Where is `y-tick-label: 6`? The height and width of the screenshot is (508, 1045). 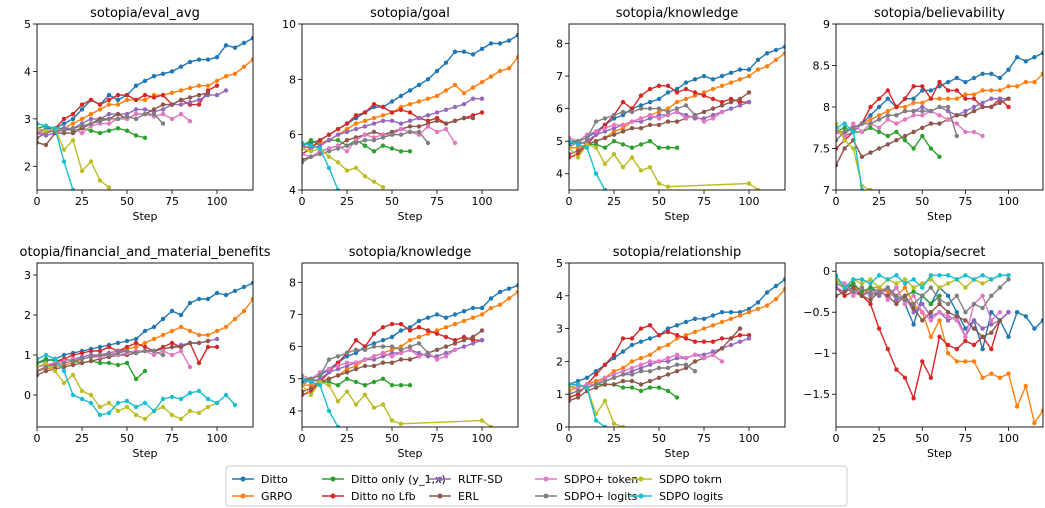
y-tick-label: 6 is located at coordinates (292, 135).